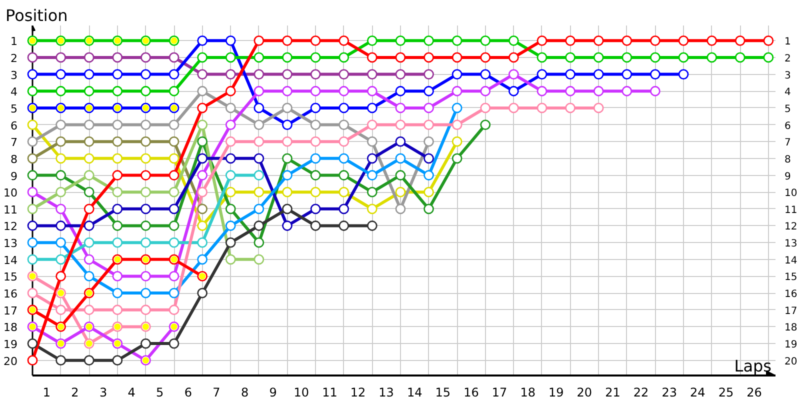  Describe the element at coordinates (11, 361) in the screenshot. I see `y-tick-label: 20` at that location.